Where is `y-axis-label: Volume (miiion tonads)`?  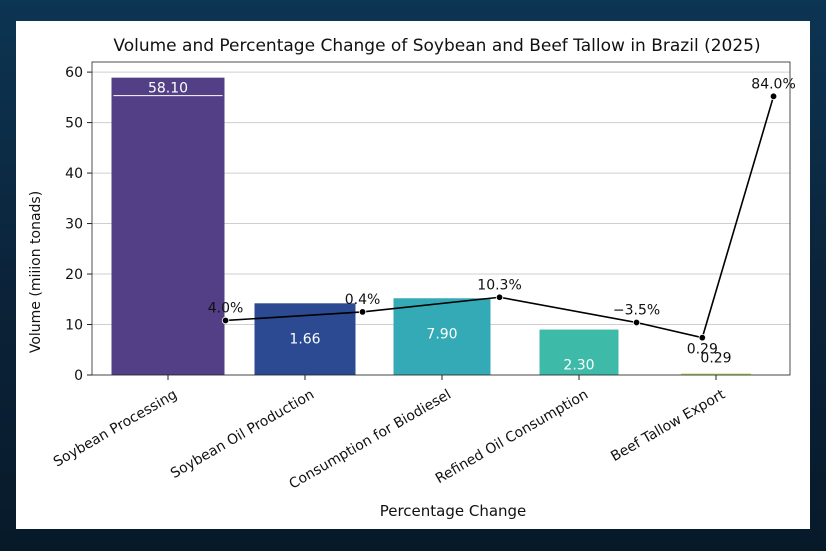 y-axis-label: Volume (miiion tonads) is located at coordinates (36, 272).